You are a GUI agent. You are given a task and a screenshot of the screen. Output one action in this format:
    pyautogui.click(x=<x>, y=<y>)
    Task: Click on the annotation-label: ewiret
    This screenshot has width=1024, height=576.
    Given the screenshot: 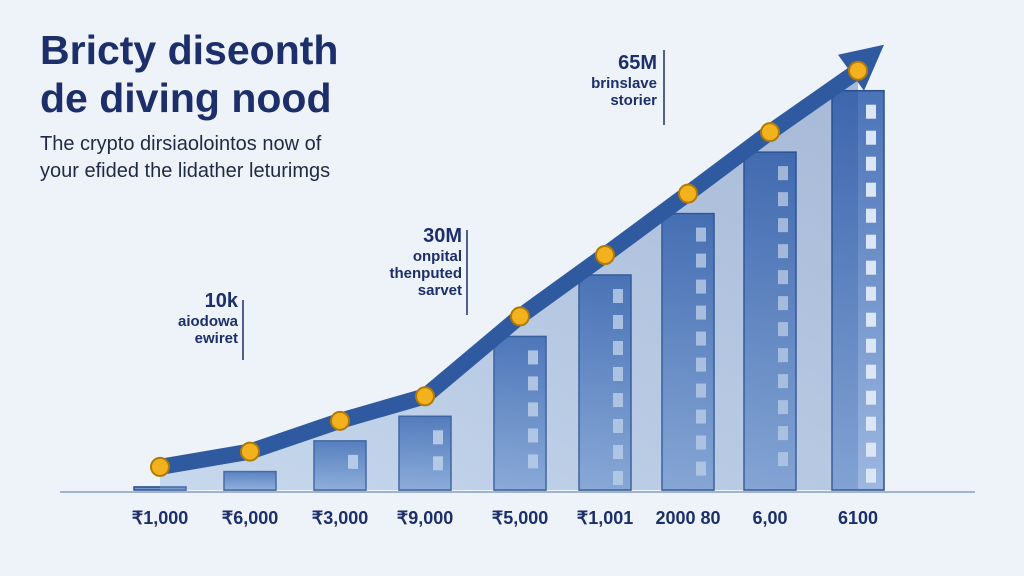 What is the action you would take?
    pyautogui.click(x=216, y=338)
    